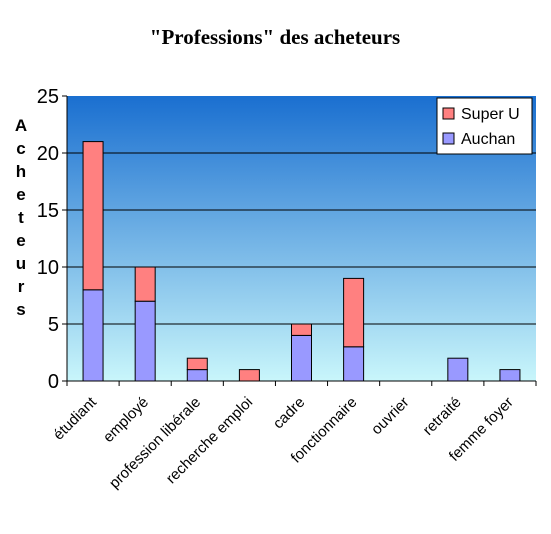 The image size is (551, 534). What do you see at coordinates (93, 335) in the screenshot?
I see `bar-auchan-etudiant` at bounding box center [93, 335].